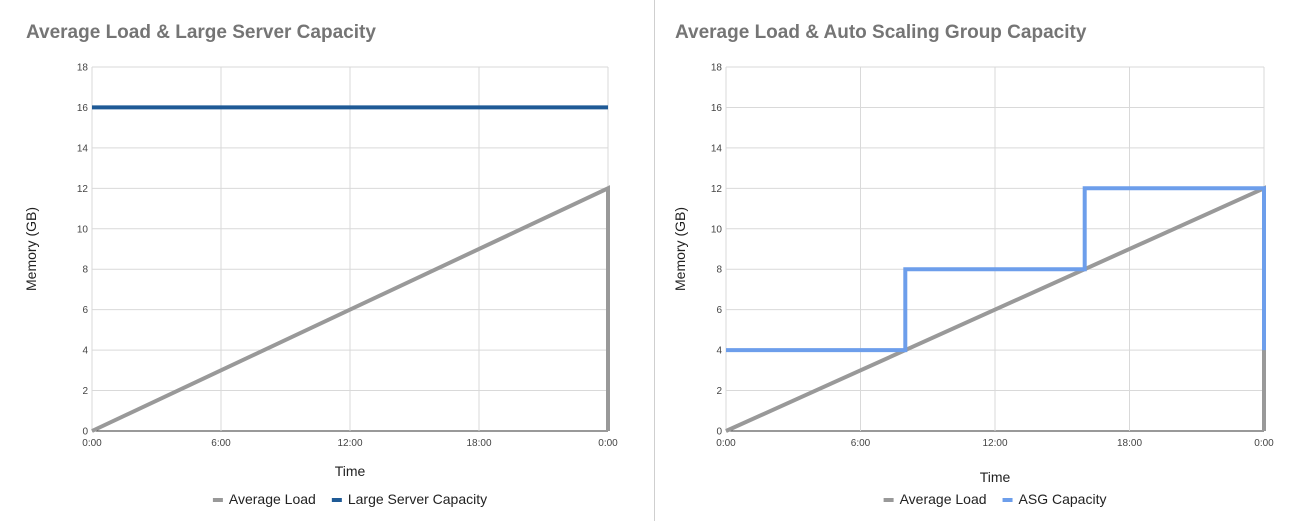 This screenshot has width=1309, height=521. What do you see at coordinates (1063, 499) in the screenshot?
I see `legend-label: ASG Capacity` at bounding box center [1063, 499].